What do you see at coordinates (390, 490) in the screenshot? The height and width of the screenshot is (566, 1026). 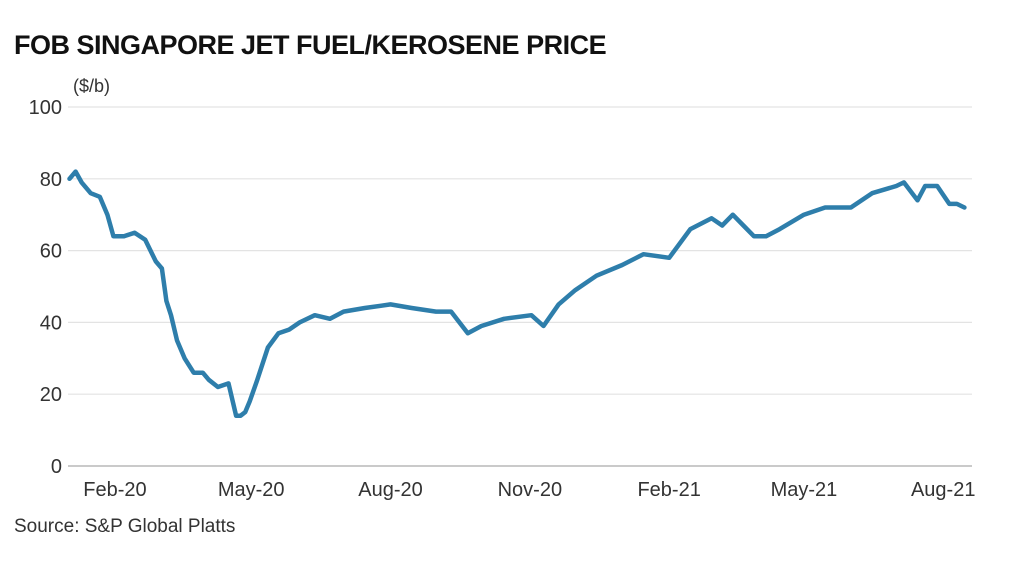 I see `x-tick-label: Aug-20` at bounding box center [390, 490].